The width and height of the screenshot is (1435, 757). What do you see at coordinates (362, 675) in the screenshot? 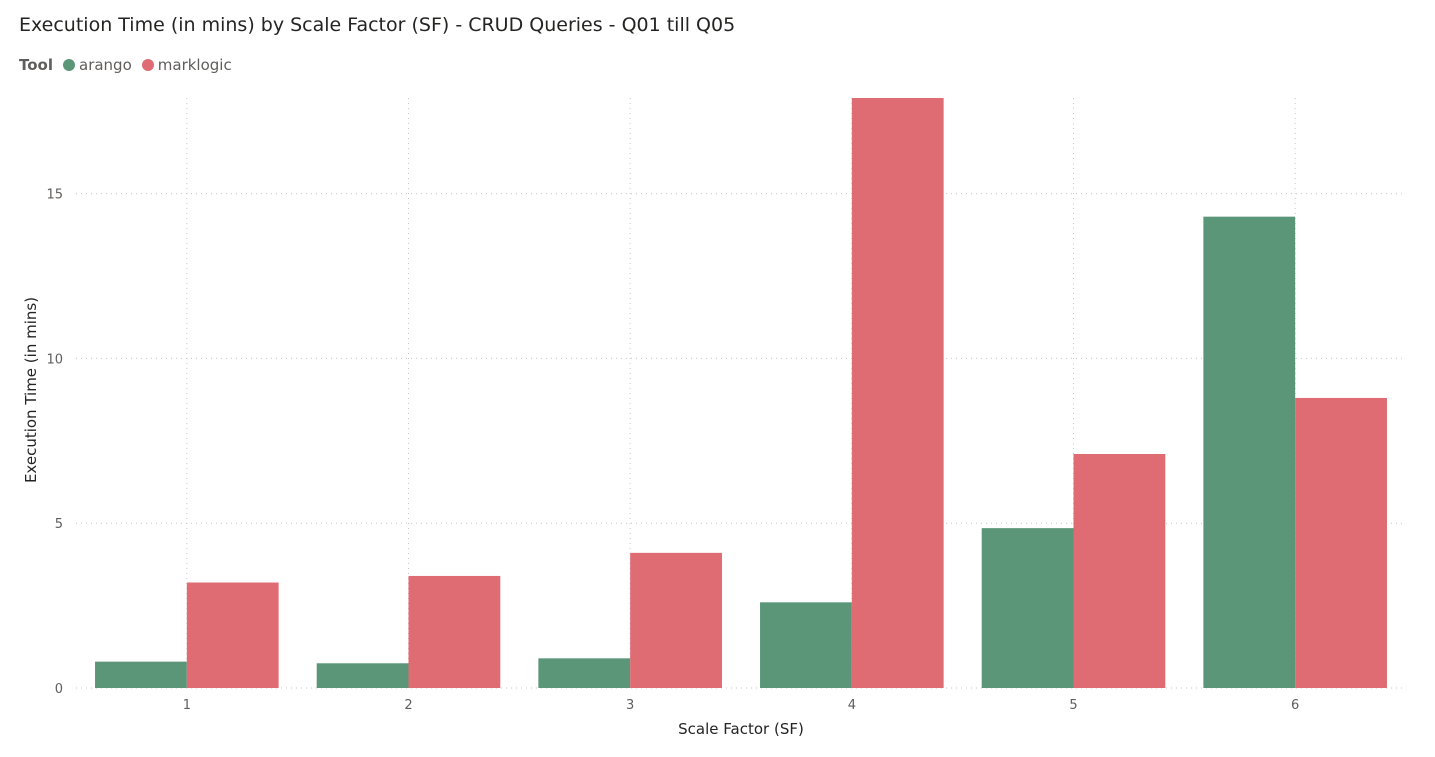
I see `bar-arango-sf2` at bounding box center [362, 675].